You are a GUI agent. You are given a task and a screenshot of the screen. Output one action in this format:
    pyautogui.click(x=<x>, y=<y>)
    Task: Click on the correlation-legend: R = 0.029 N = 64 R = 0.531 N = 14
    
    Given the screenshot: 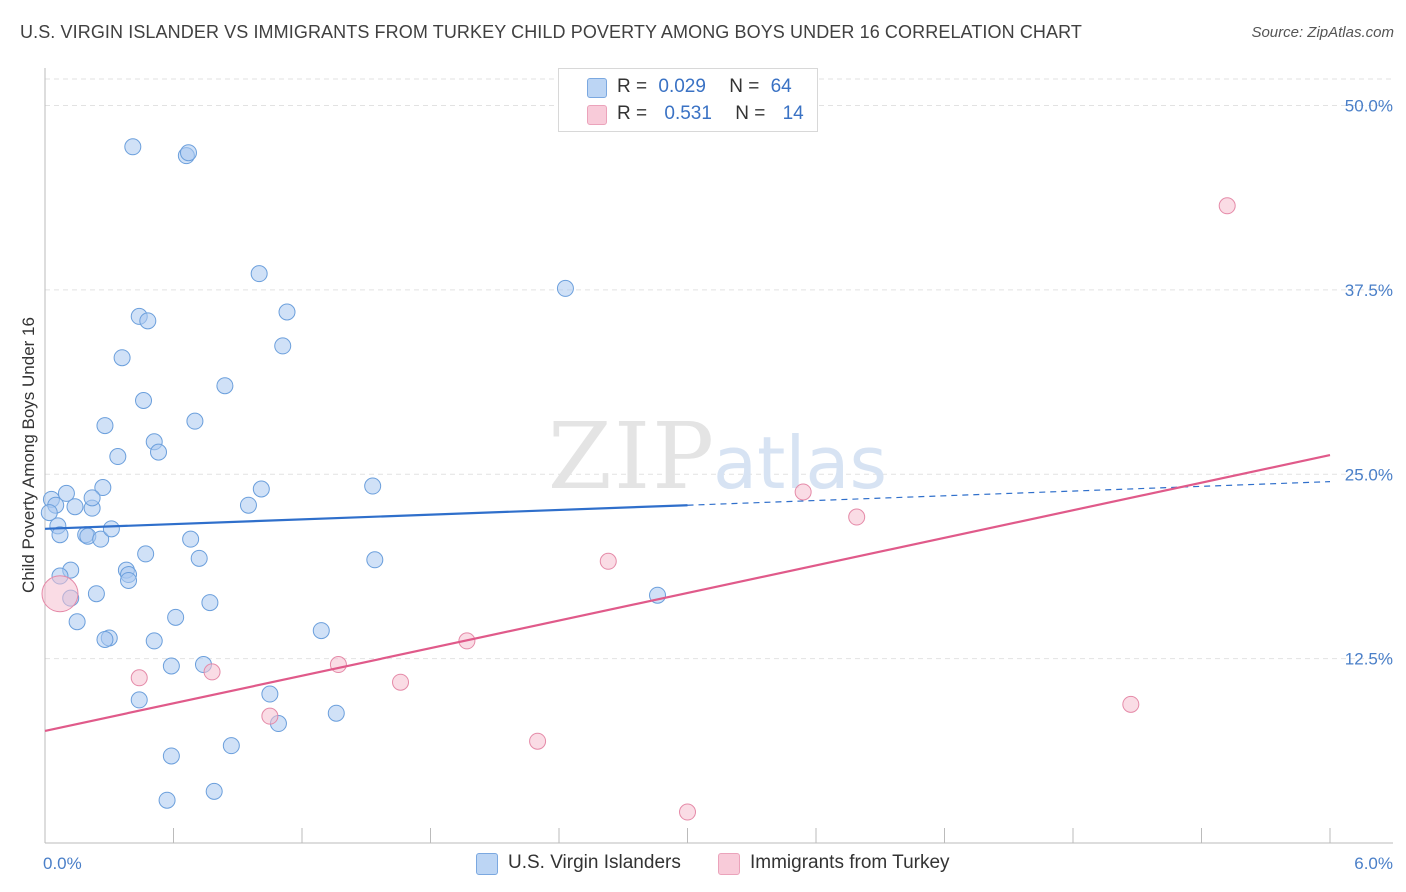 What is the action you would take?
    pyautogui.click(x=688, y=100)
    